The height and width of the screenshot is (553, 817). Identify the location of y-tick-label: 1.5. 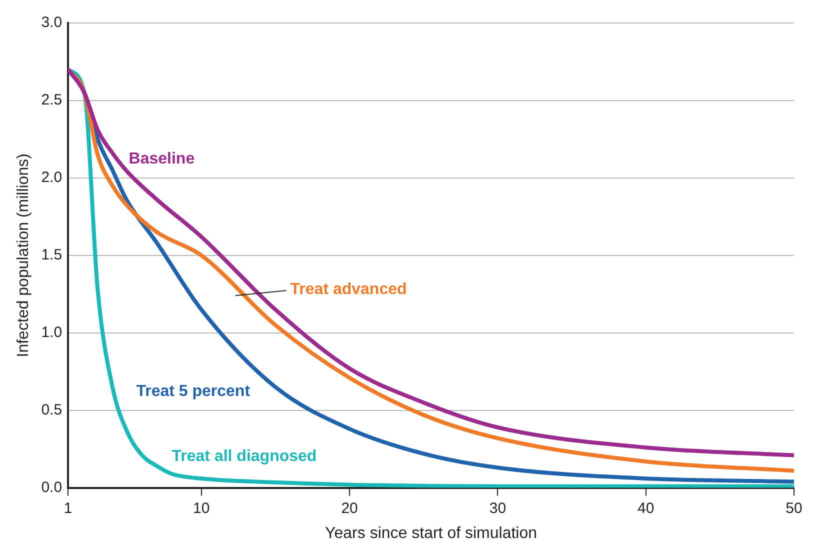
(51, 255).